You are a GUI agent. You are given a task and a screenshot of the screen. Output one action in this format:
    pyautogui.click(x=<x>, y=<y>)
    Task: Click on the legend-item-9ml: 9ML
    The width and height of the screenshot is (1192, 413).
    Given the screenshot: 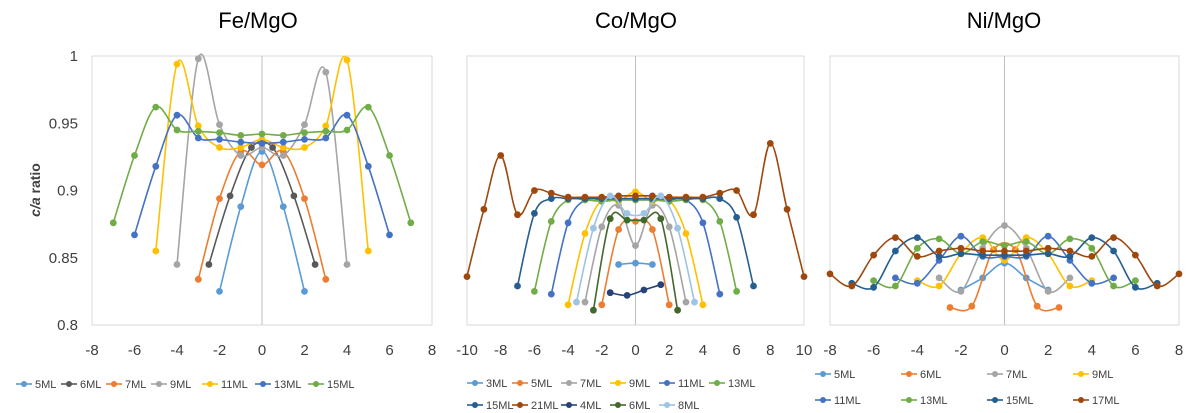 What is the action you would take?
    pyautogui.click(x=1093, y=375)
    